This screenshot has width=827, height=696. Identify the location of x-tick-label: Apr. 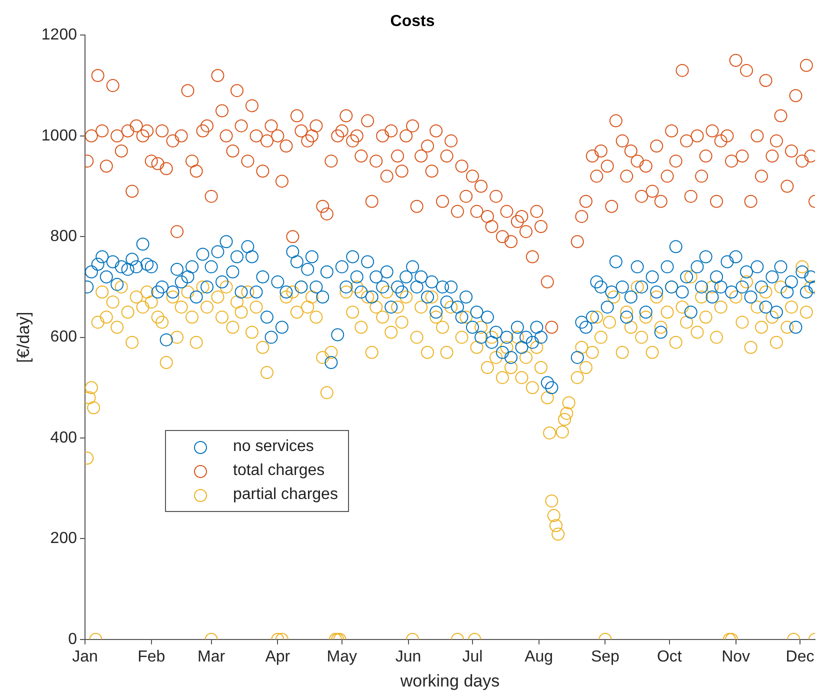
(278, 657).